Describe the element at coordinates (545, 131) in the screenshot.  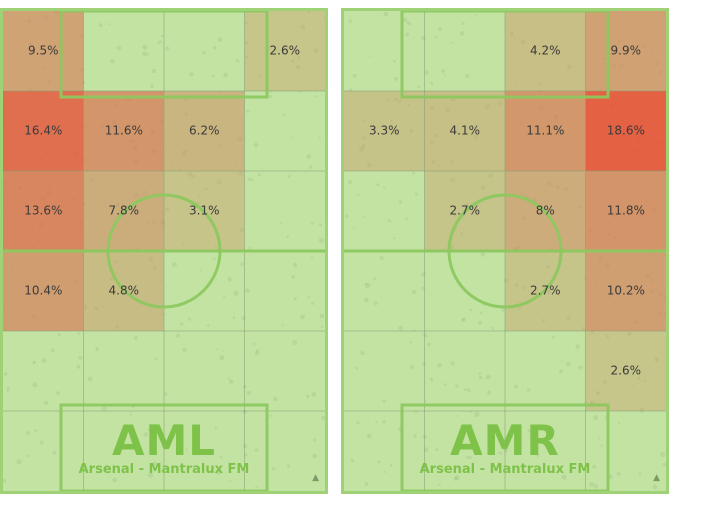
I see `cell-value-label: 11.1%` at that location.